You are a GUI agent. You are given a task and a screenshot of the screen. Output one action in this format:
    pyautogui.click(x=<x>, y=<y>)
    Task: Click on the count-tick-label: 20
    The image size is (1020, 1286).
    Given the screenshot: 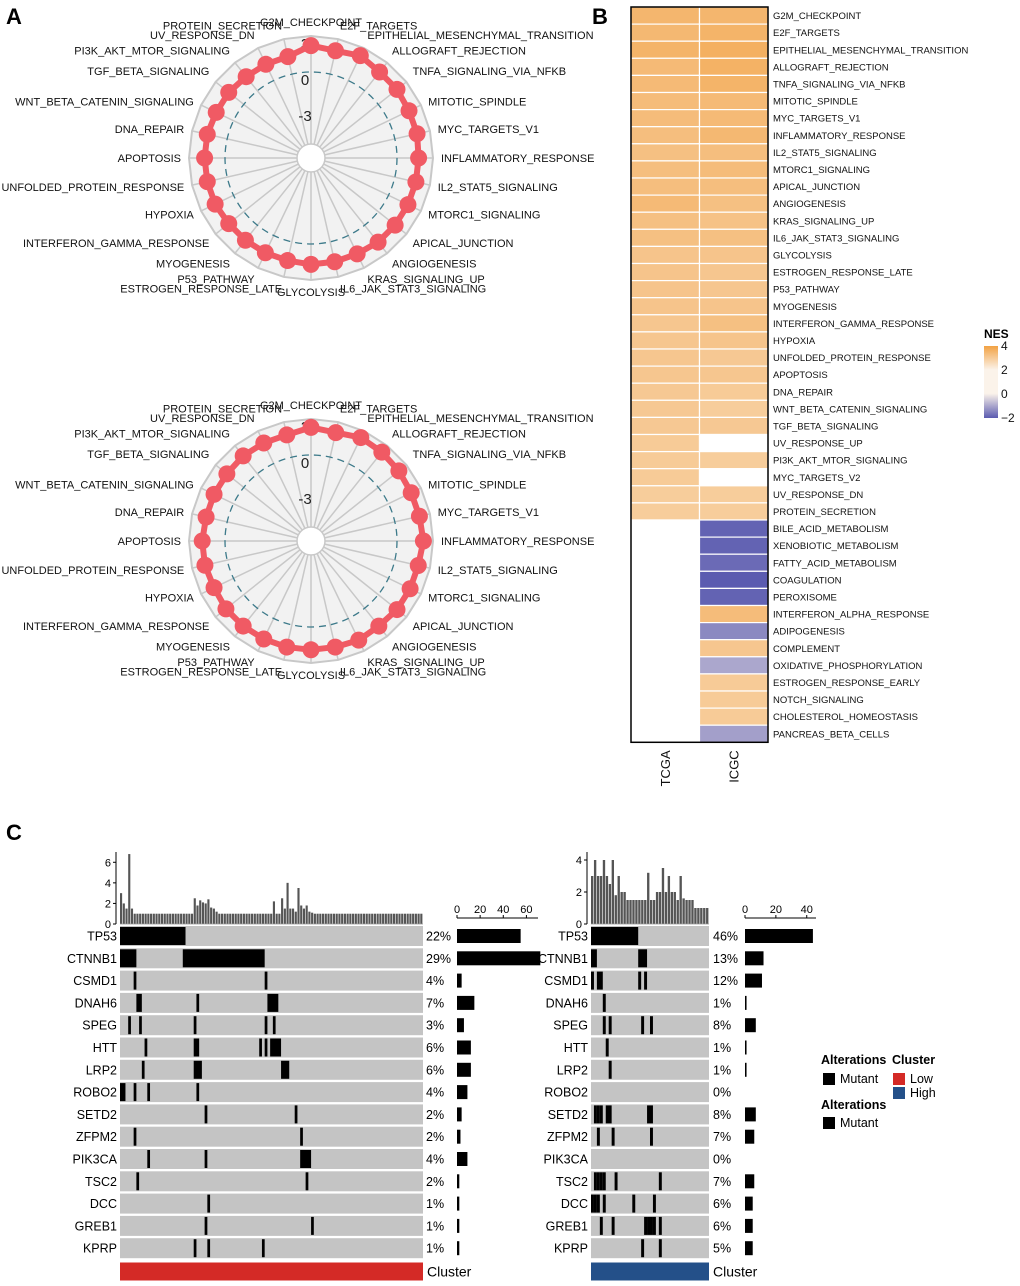 What is the action you would take?
    pyautogui.click(x=776, y=910)
    